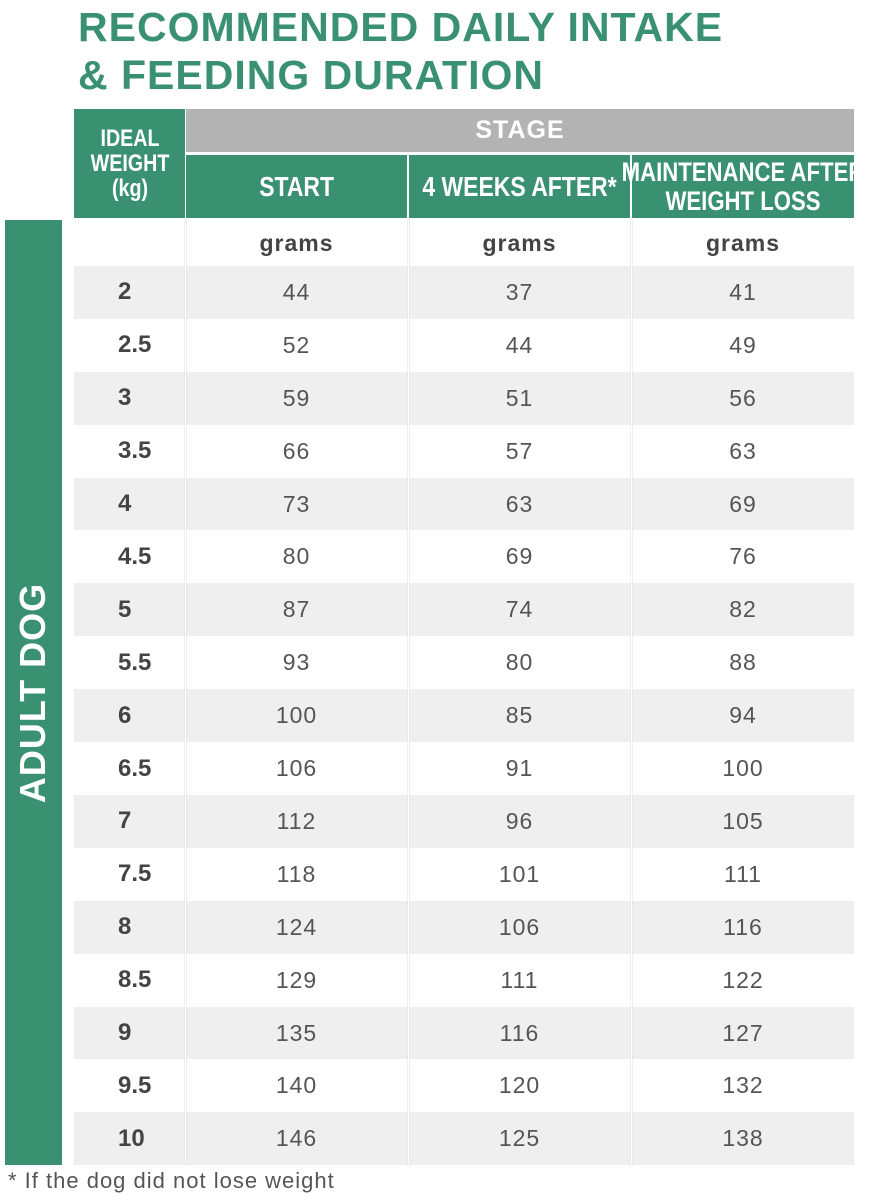  Describe the element at coordinates (129, 980) in the screenshot. I see `weight-cell: 8.5` at that location.